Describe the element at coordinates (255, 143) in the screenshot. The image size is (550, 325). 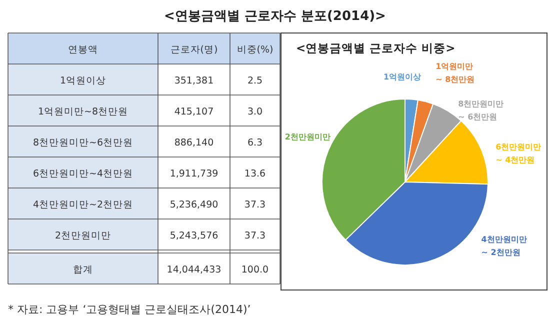
I see `data-label: 6.3` at that location.